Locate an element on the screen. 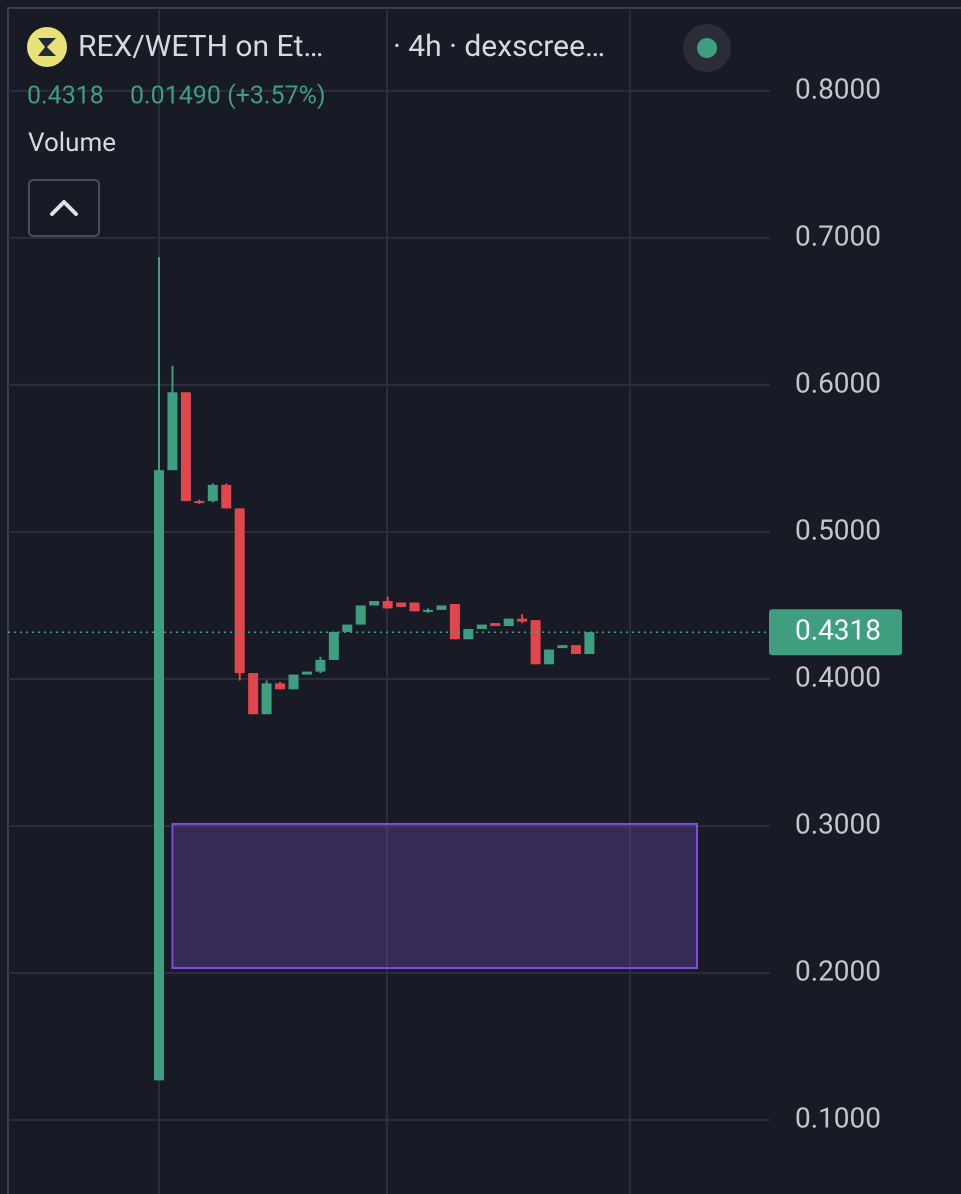 The width and height of the screenshot is (961, 1194). last-price: 0.4318 is located at coordinates (65, 96).